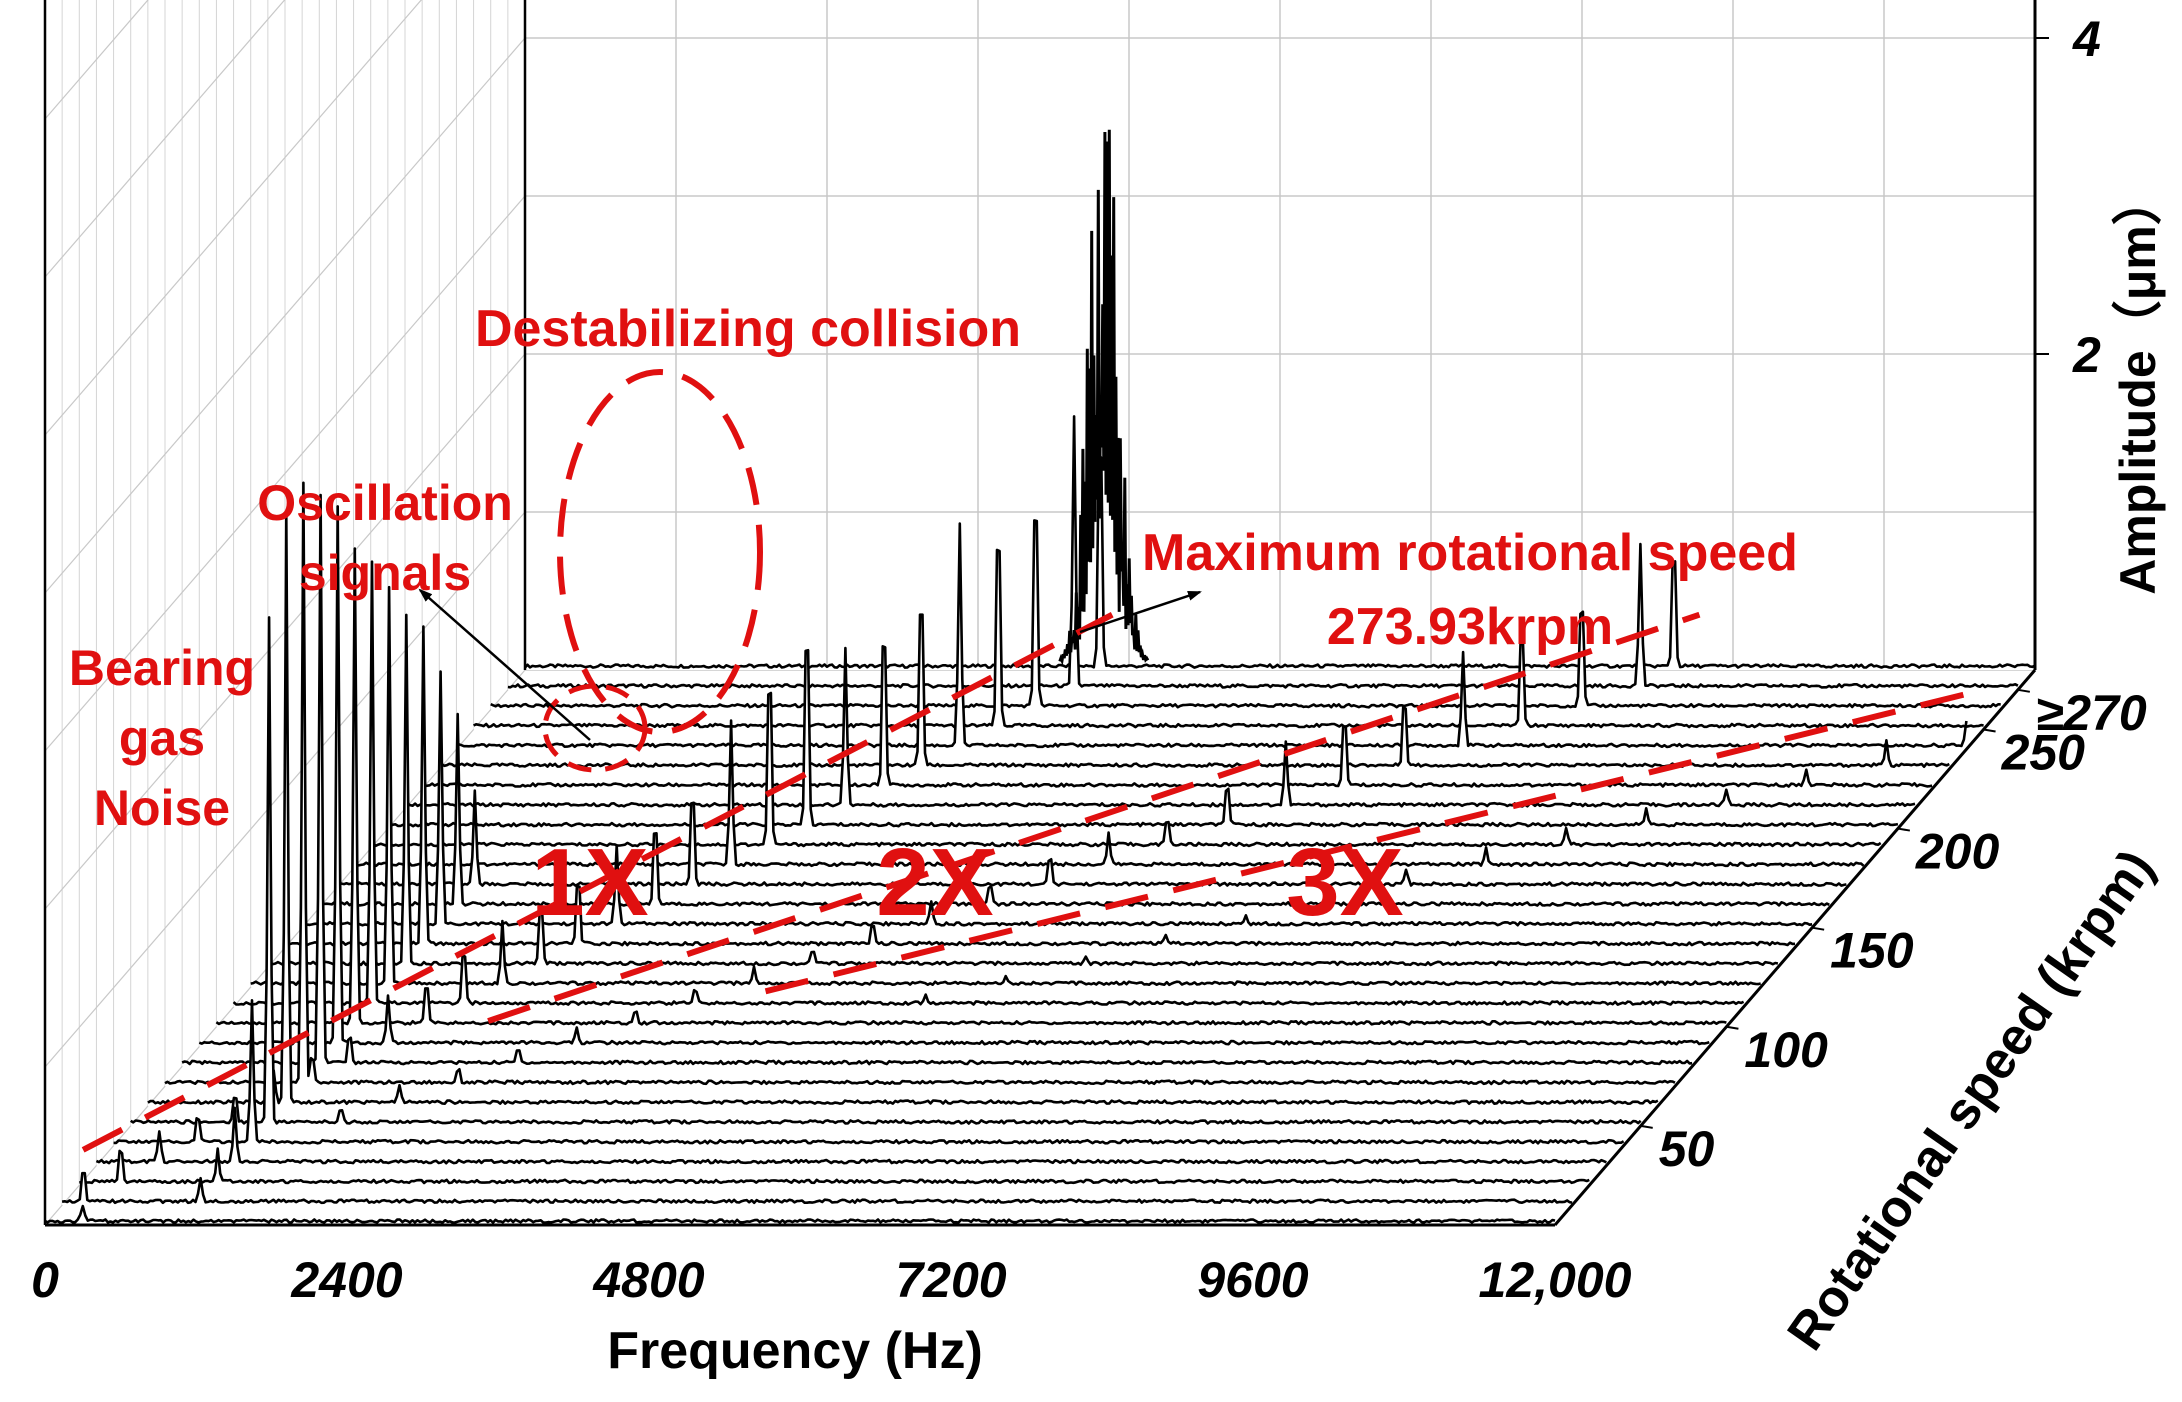 The width and height of the screenshot is (2182, 1402). Describe the element at coordinates (1104, 397) in the screenshot. I see `collision-burst` at that location.